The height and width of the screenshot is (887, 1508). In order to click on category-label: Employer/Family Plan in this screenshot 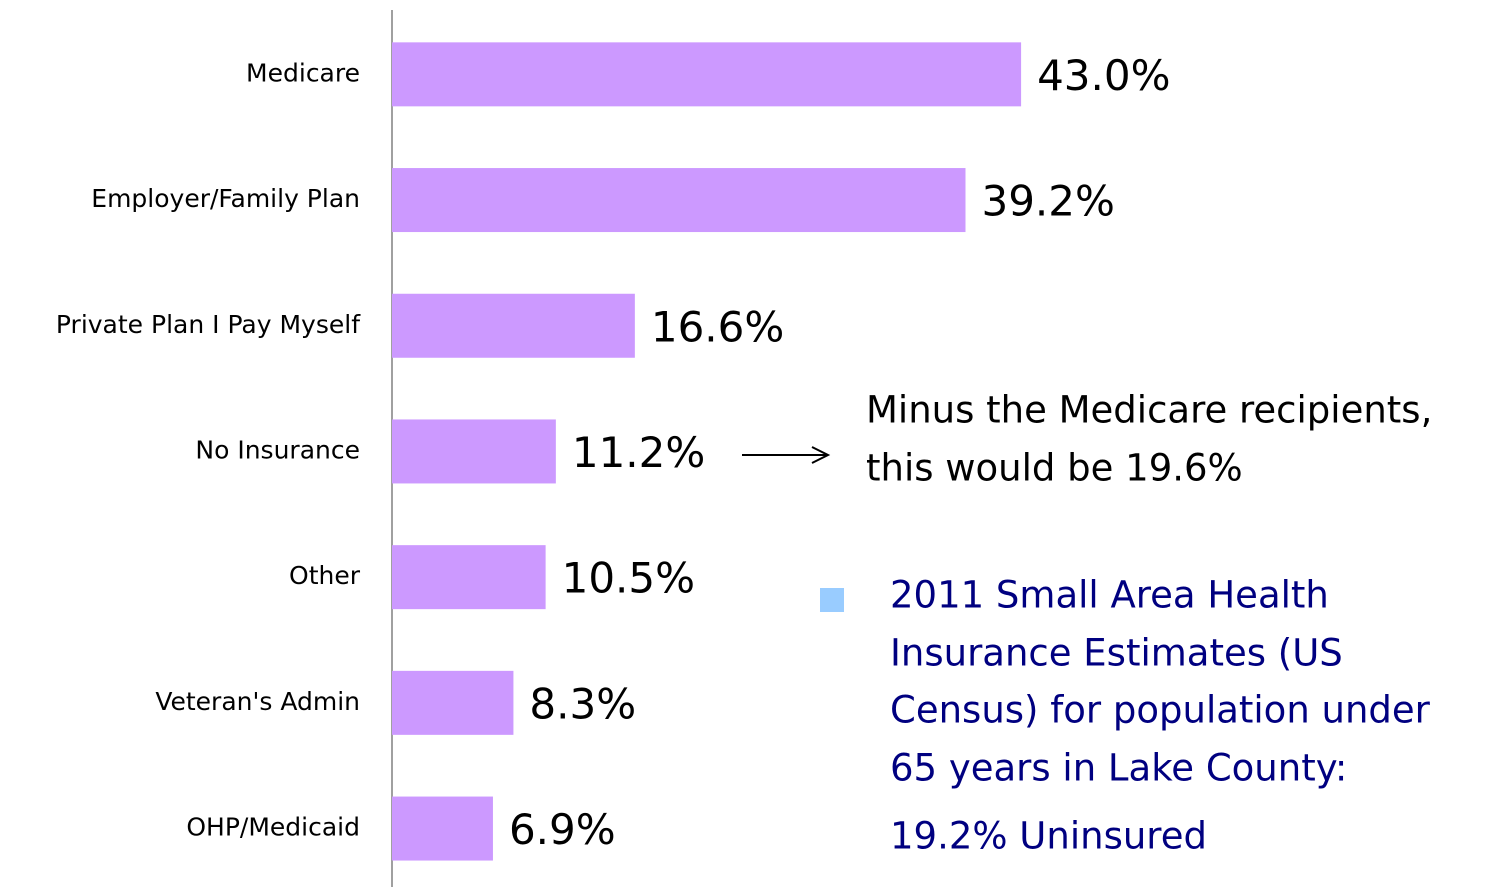, I will do `click(225, 198)`.